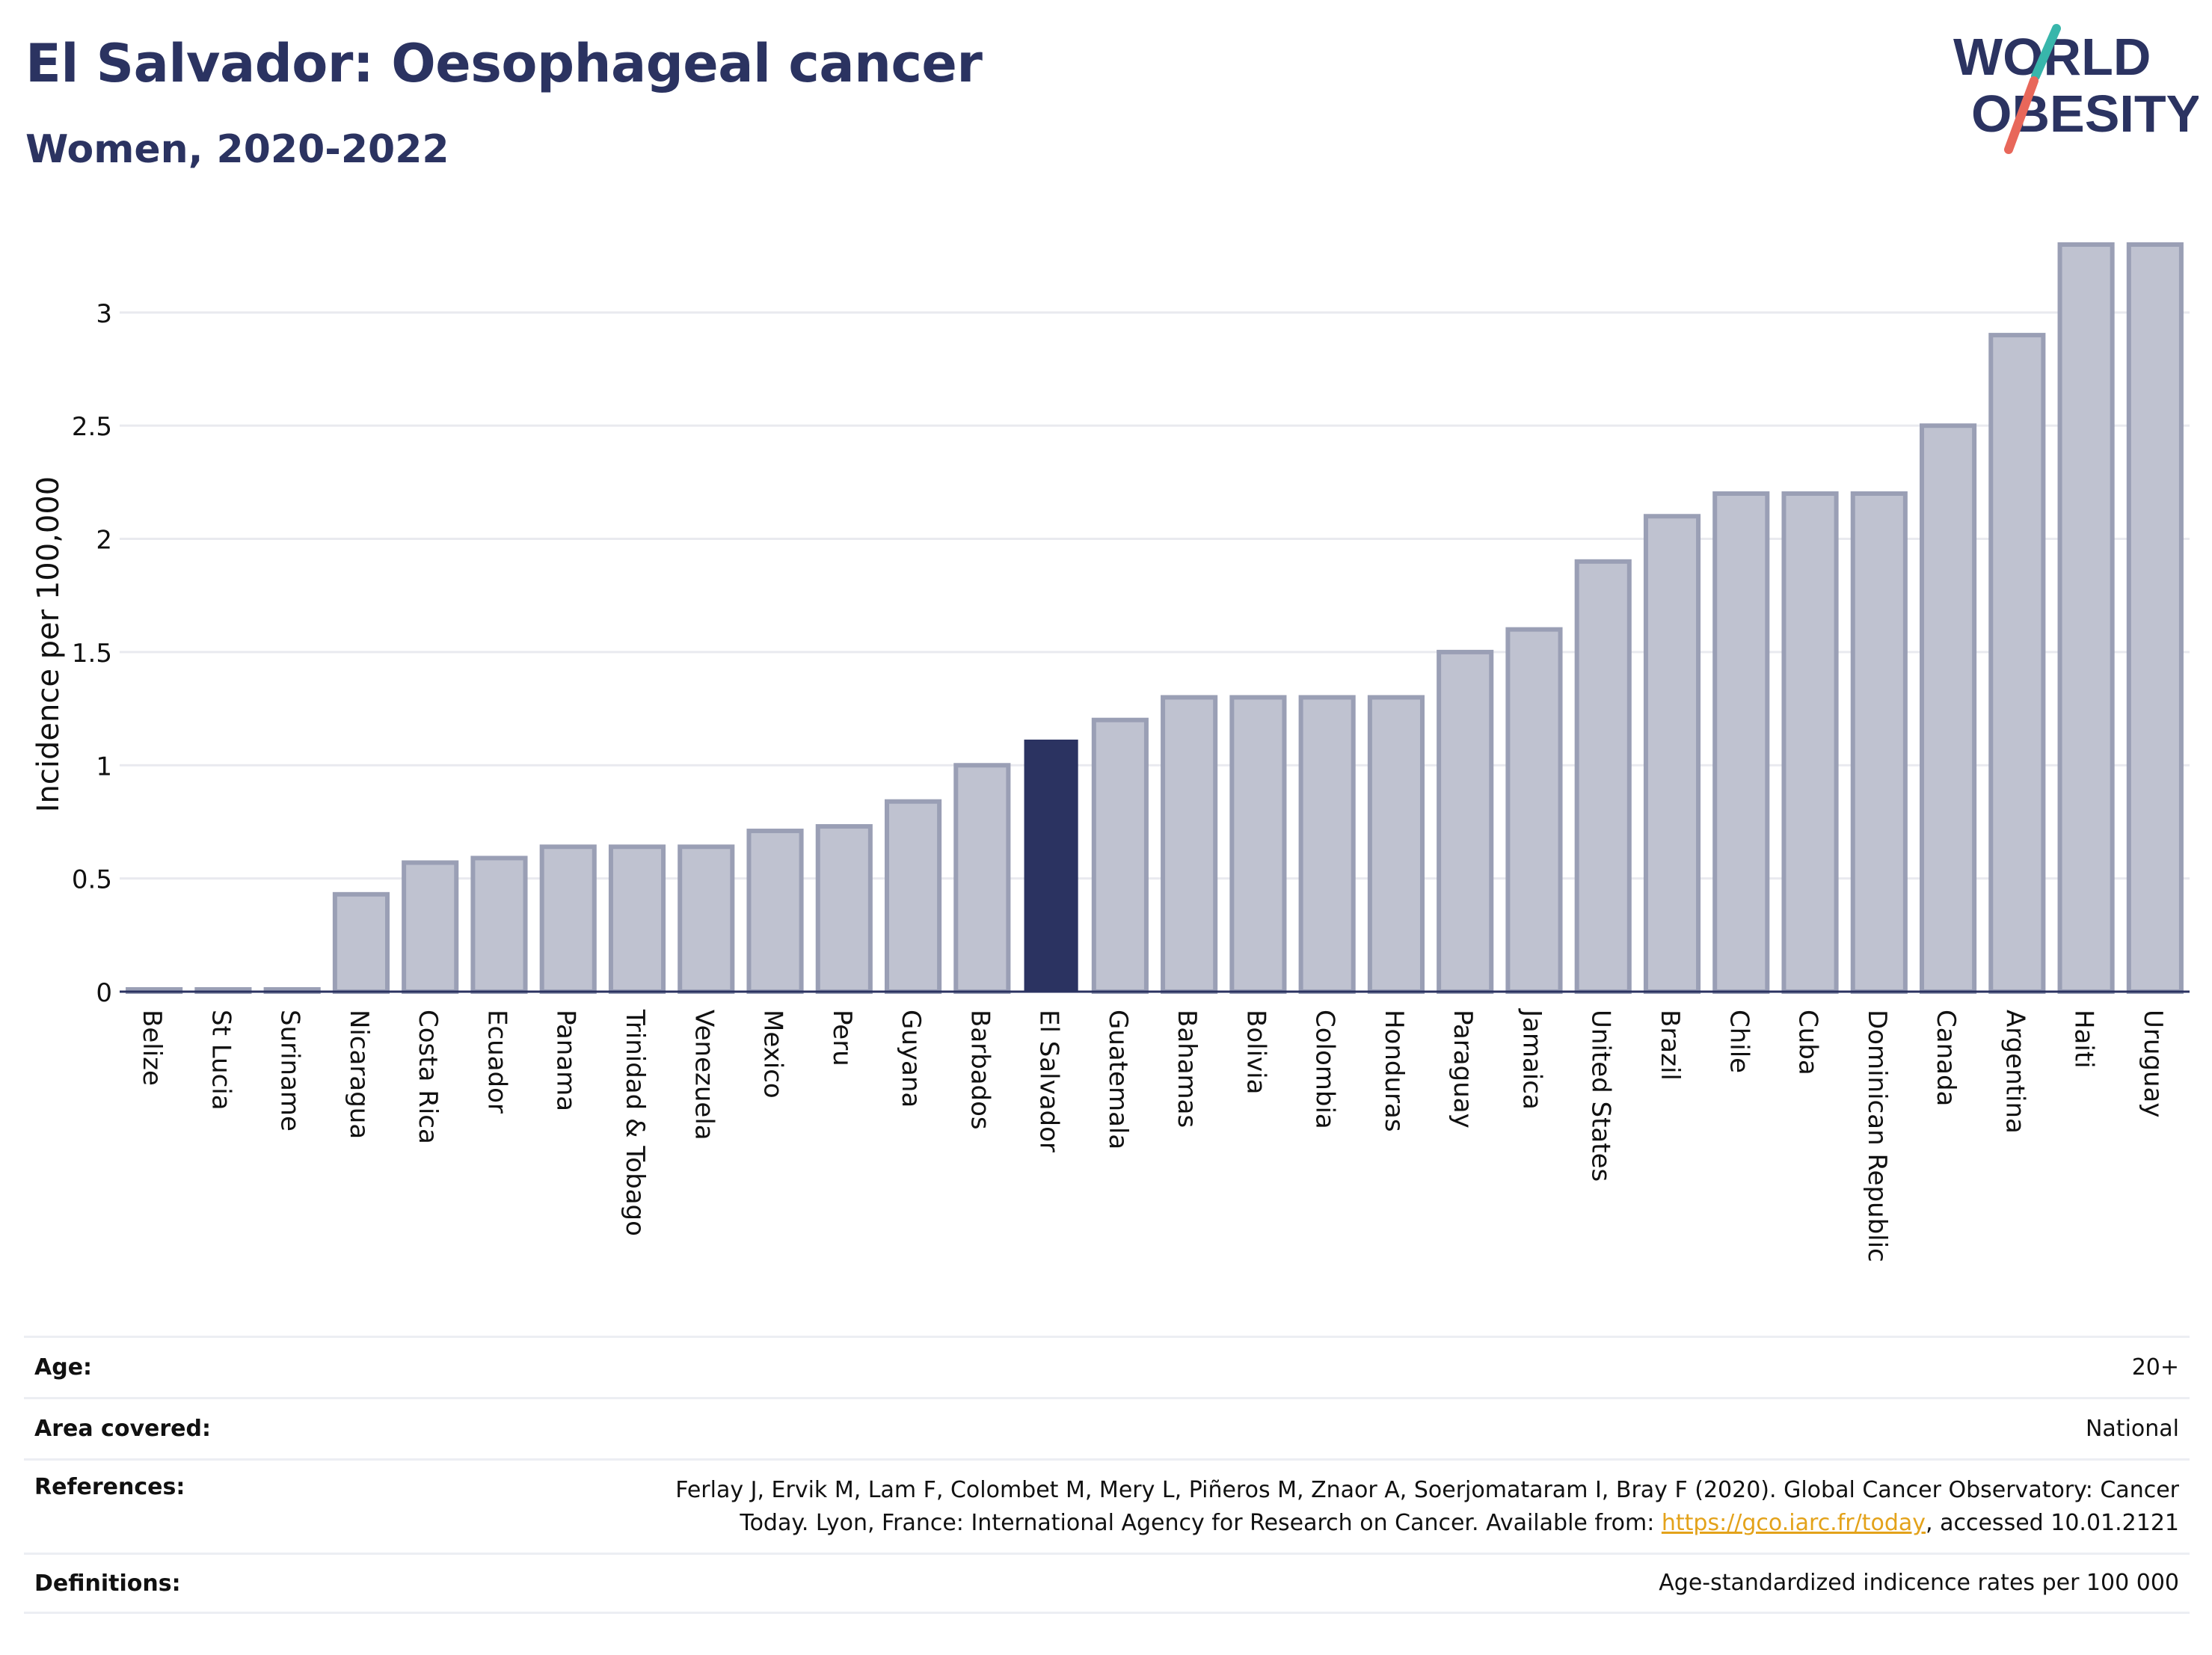 The height and width of the screenshot is (1655, 2212). I want to click on y-tick-label: 1.5, so click(92, 654).